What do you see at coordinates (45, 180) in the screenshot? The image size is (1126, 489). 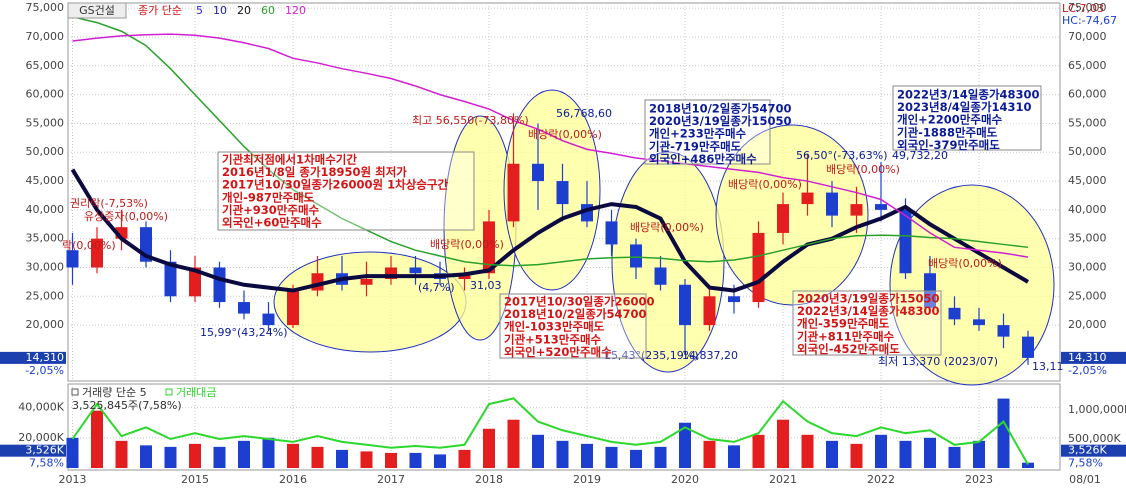 I see `y-tick-label: 45,000` at bounding box center [45, 180].